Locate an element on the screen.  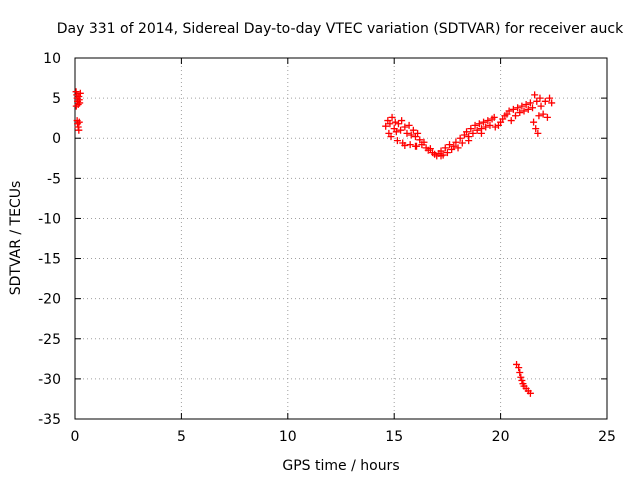
y-tick-label: -25 is located at coordinates (49, 340).